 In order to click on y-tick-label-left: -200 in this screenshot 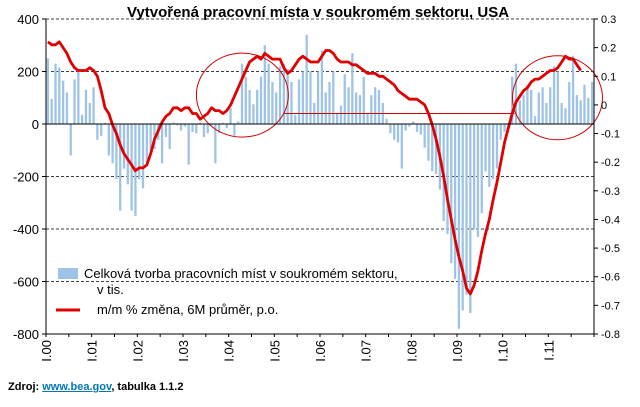, I will do `click(26, 177)`.